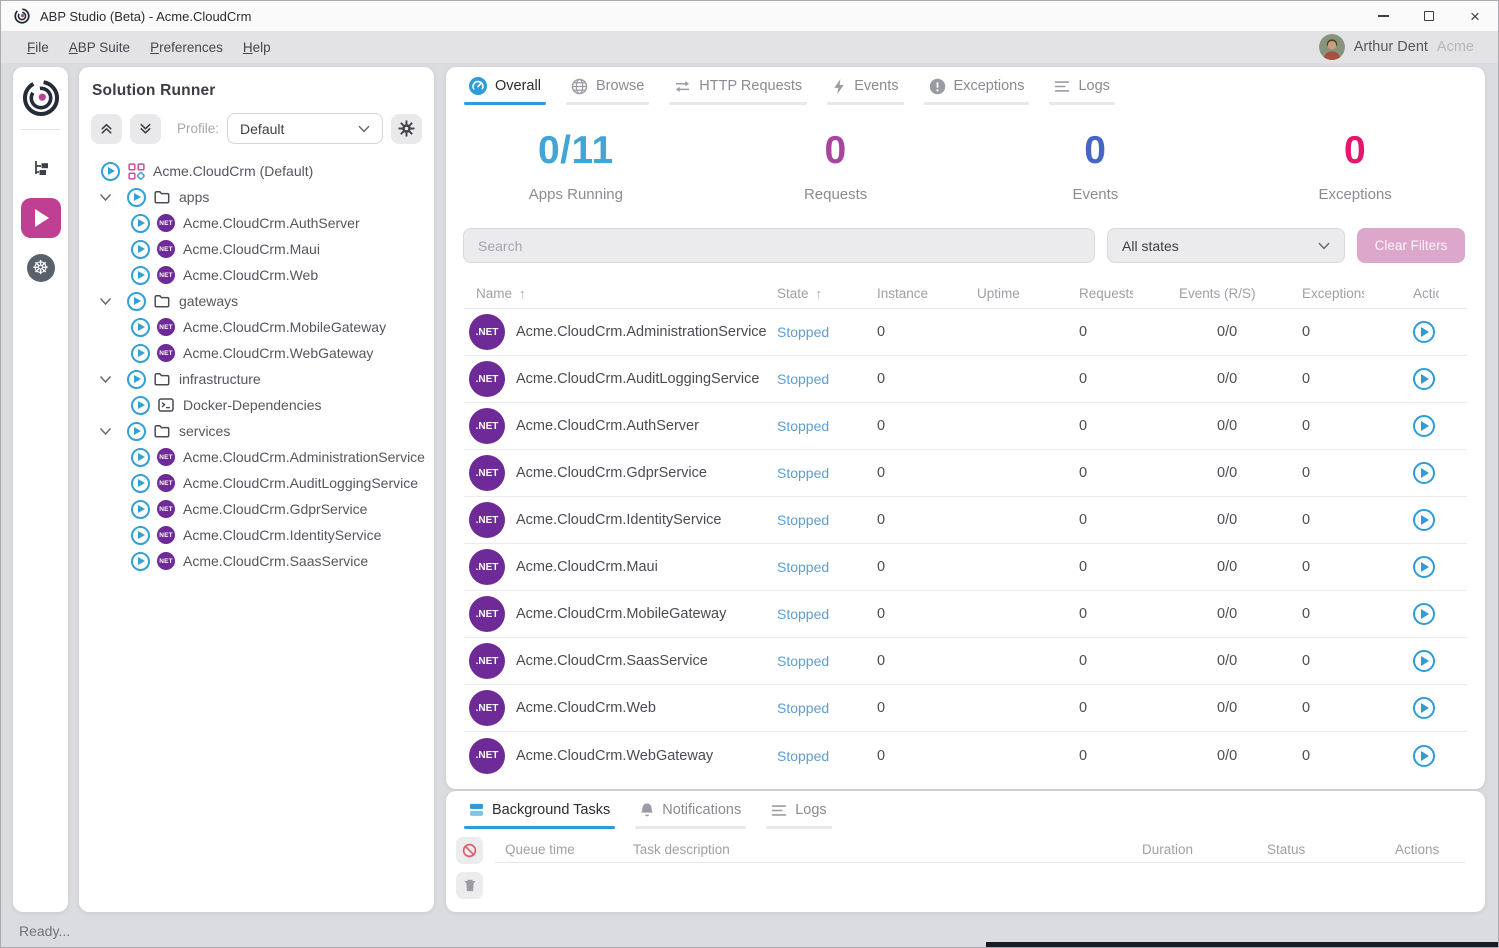 This screenshot has width=1499, height=948. Describe the element at coordinates (256, 327) in the screenshot. I see `tree-item: NET Acme.CloudCrm.MobileGateway` at that location.